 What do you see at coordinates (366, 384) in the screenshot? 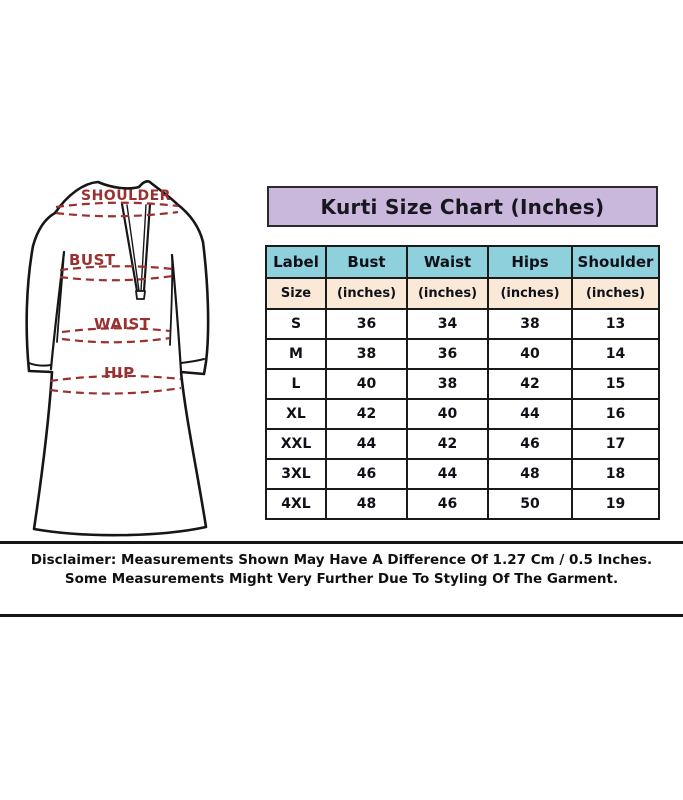
I see `bust-cell: 40` at bounding box center [366, 384].